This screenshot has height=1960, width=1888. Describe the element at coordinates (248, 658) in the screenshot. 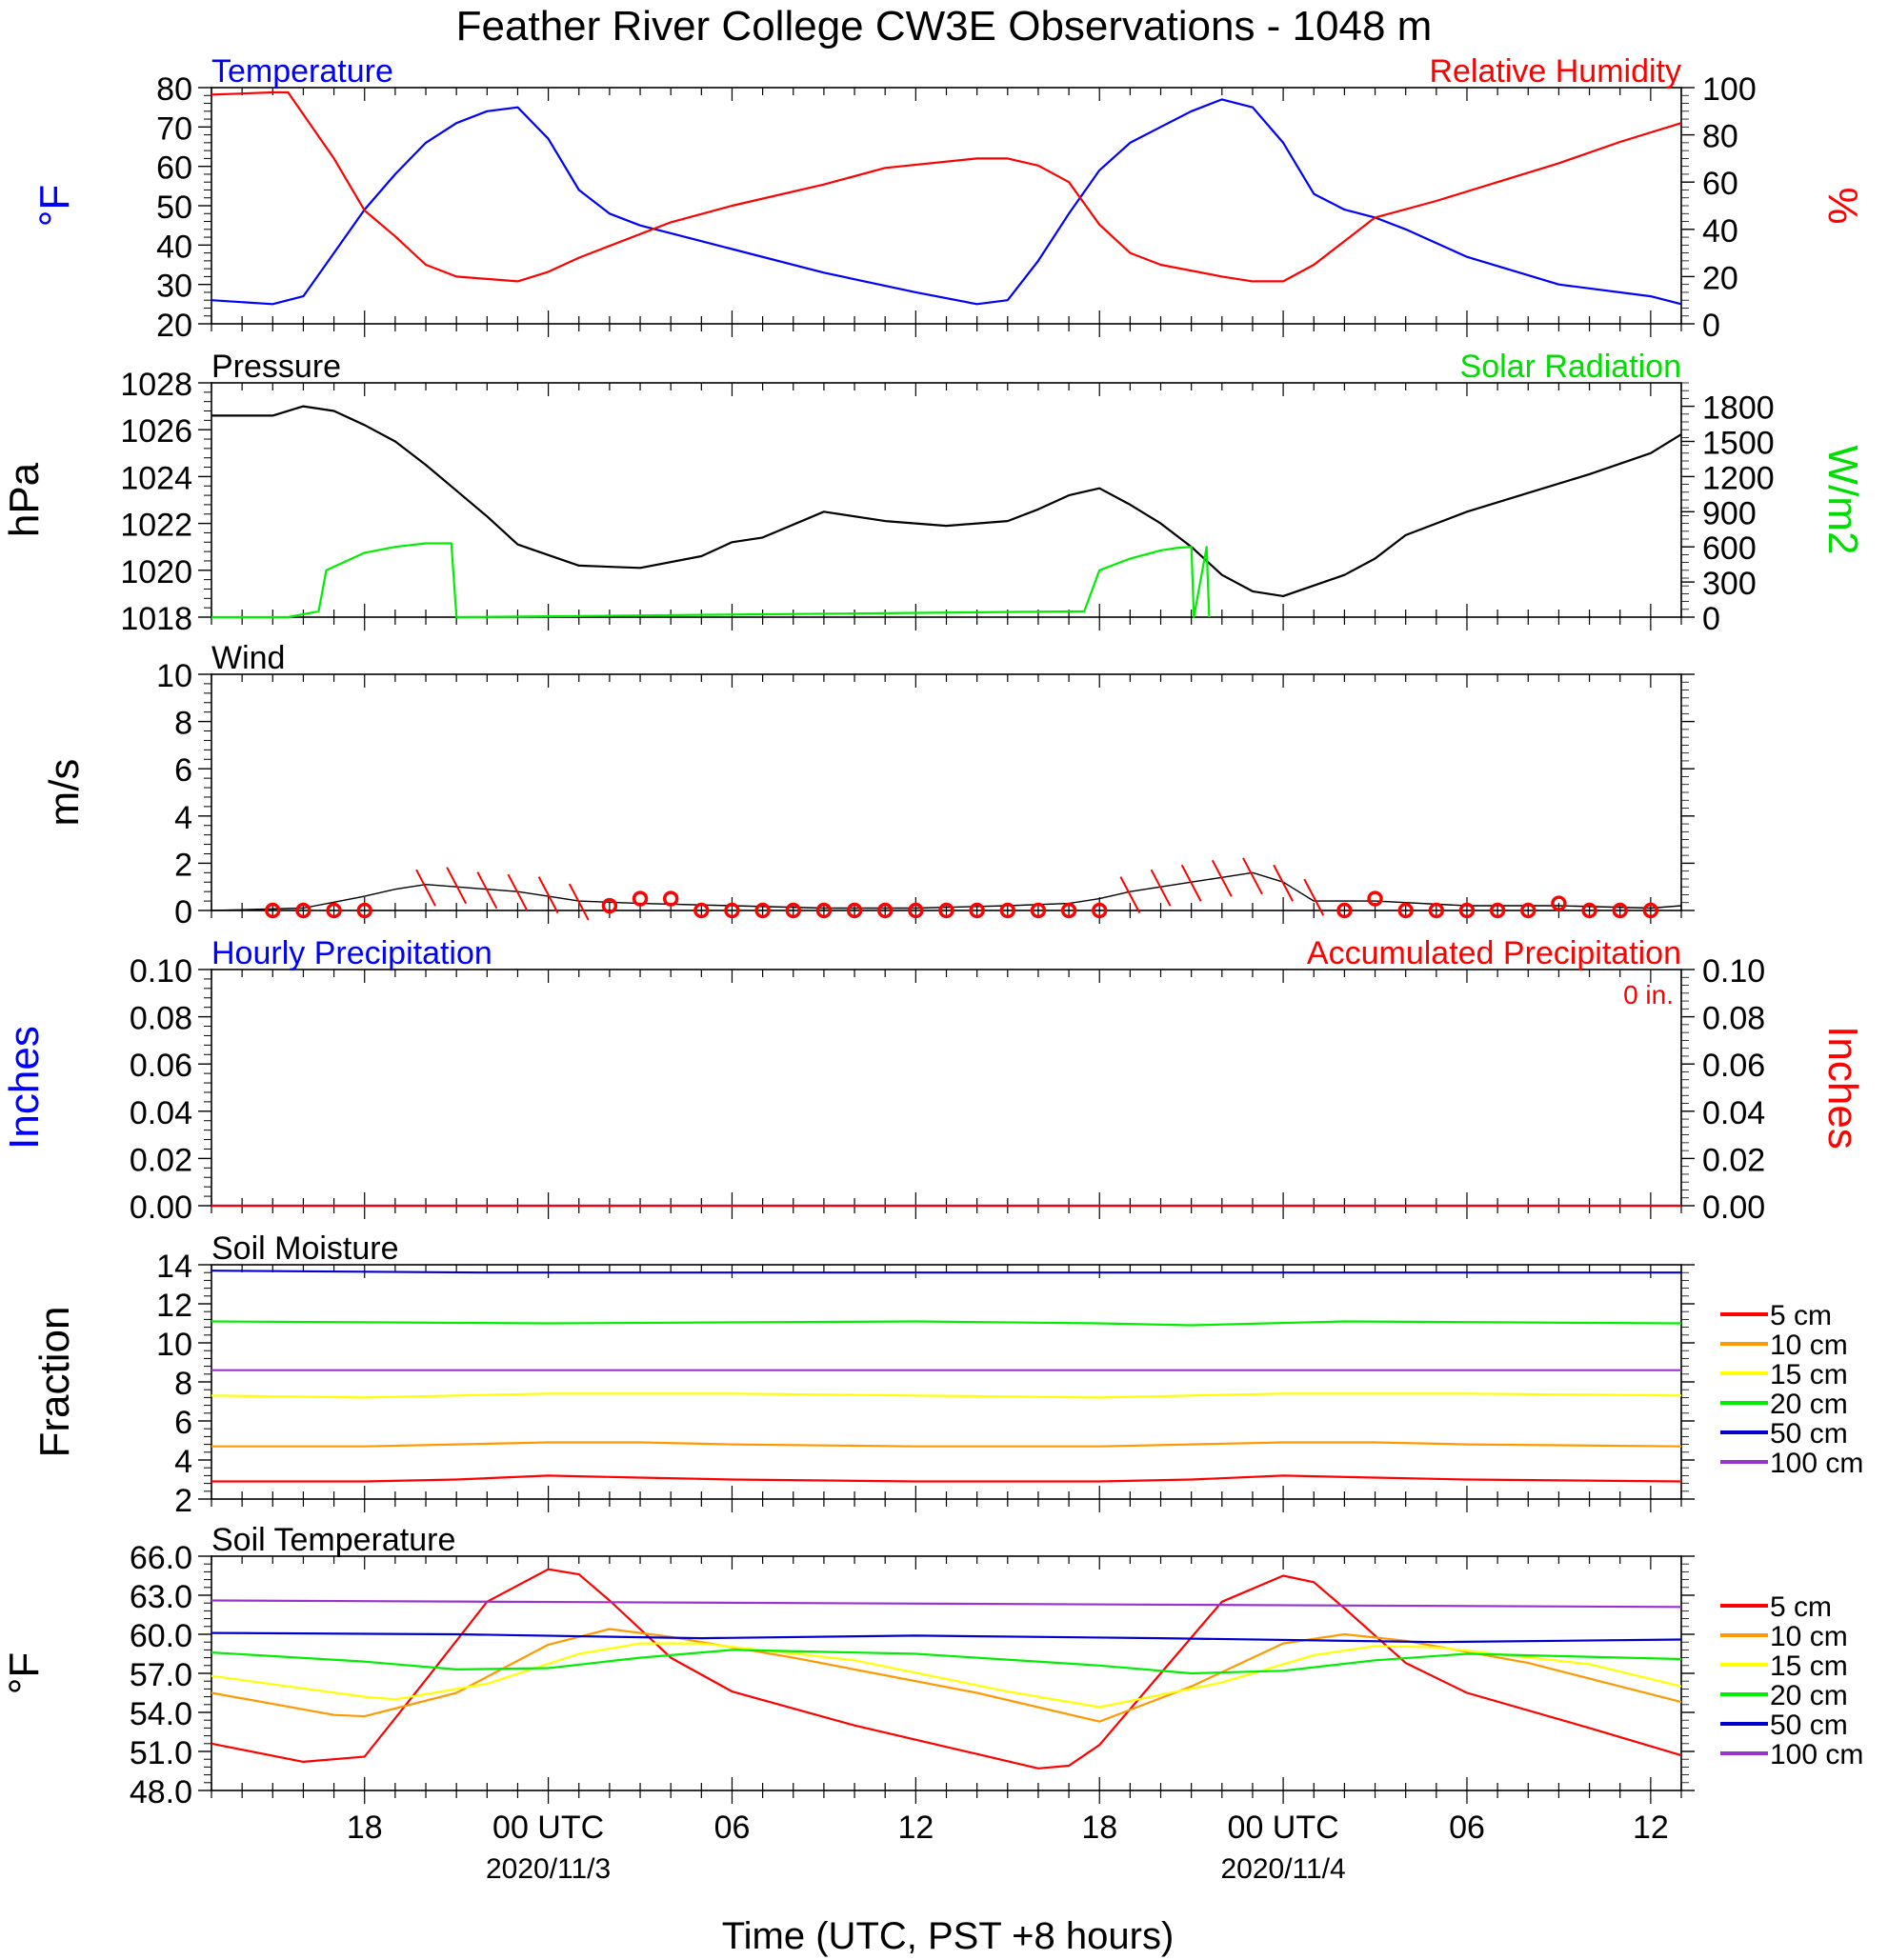

I see `panel-title-left: Wind` at that location.